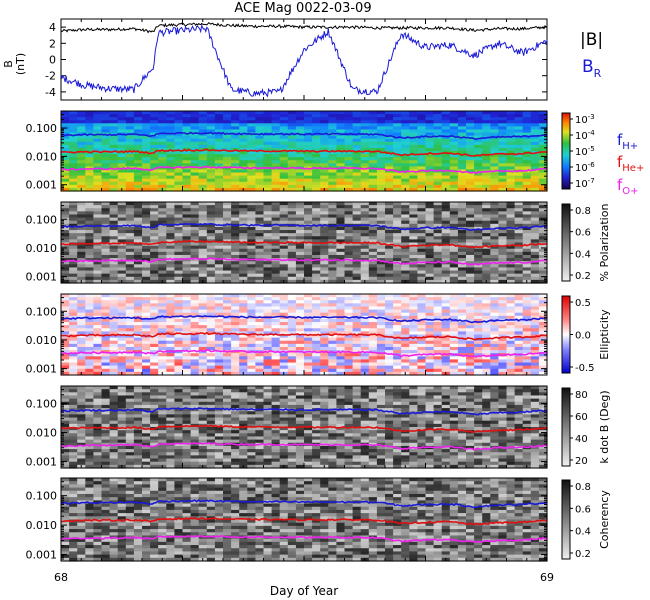 Image resolution: width=650 pixels, height=600 pixels. What do you see at coordinates (8, 64) in the screenshot?
I see `y-axis-label-b: B` at bounding box center [8, 64].